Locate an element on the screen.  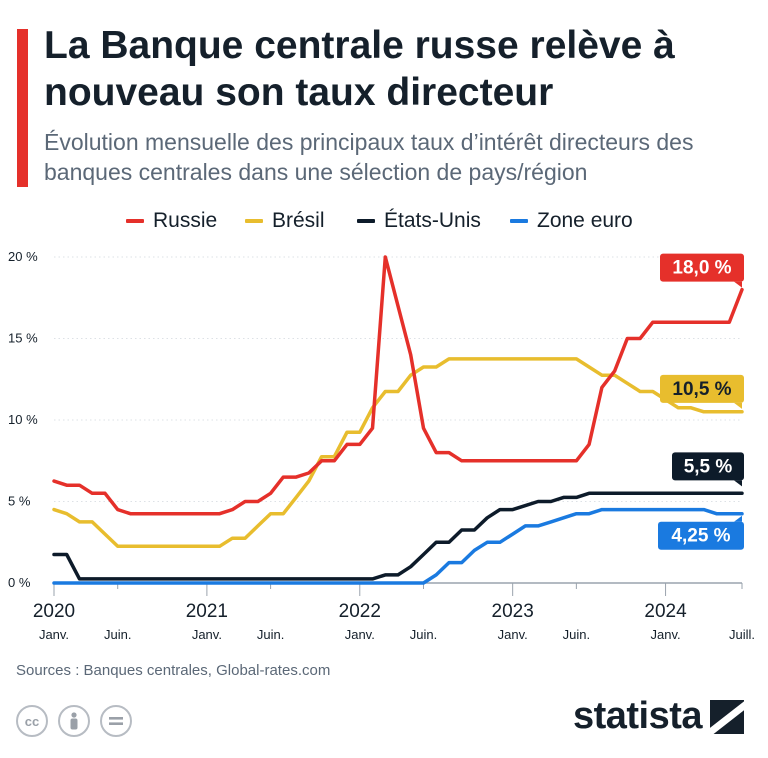
chart-legend: Russie Brésil États-Unis Zone euro is located at coordinates (384, 221).